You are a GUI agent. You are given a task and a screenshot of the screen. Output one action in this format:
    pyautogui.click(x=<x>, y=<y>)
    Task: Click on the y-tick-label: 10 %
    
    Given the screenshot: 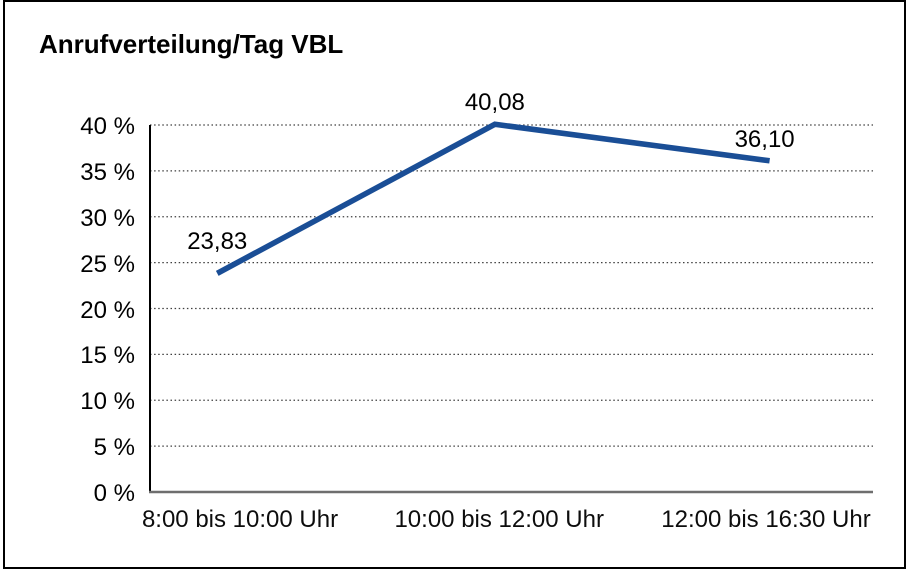 What is the action you would take?
    pyautogui.click(x=107, y=402)
    